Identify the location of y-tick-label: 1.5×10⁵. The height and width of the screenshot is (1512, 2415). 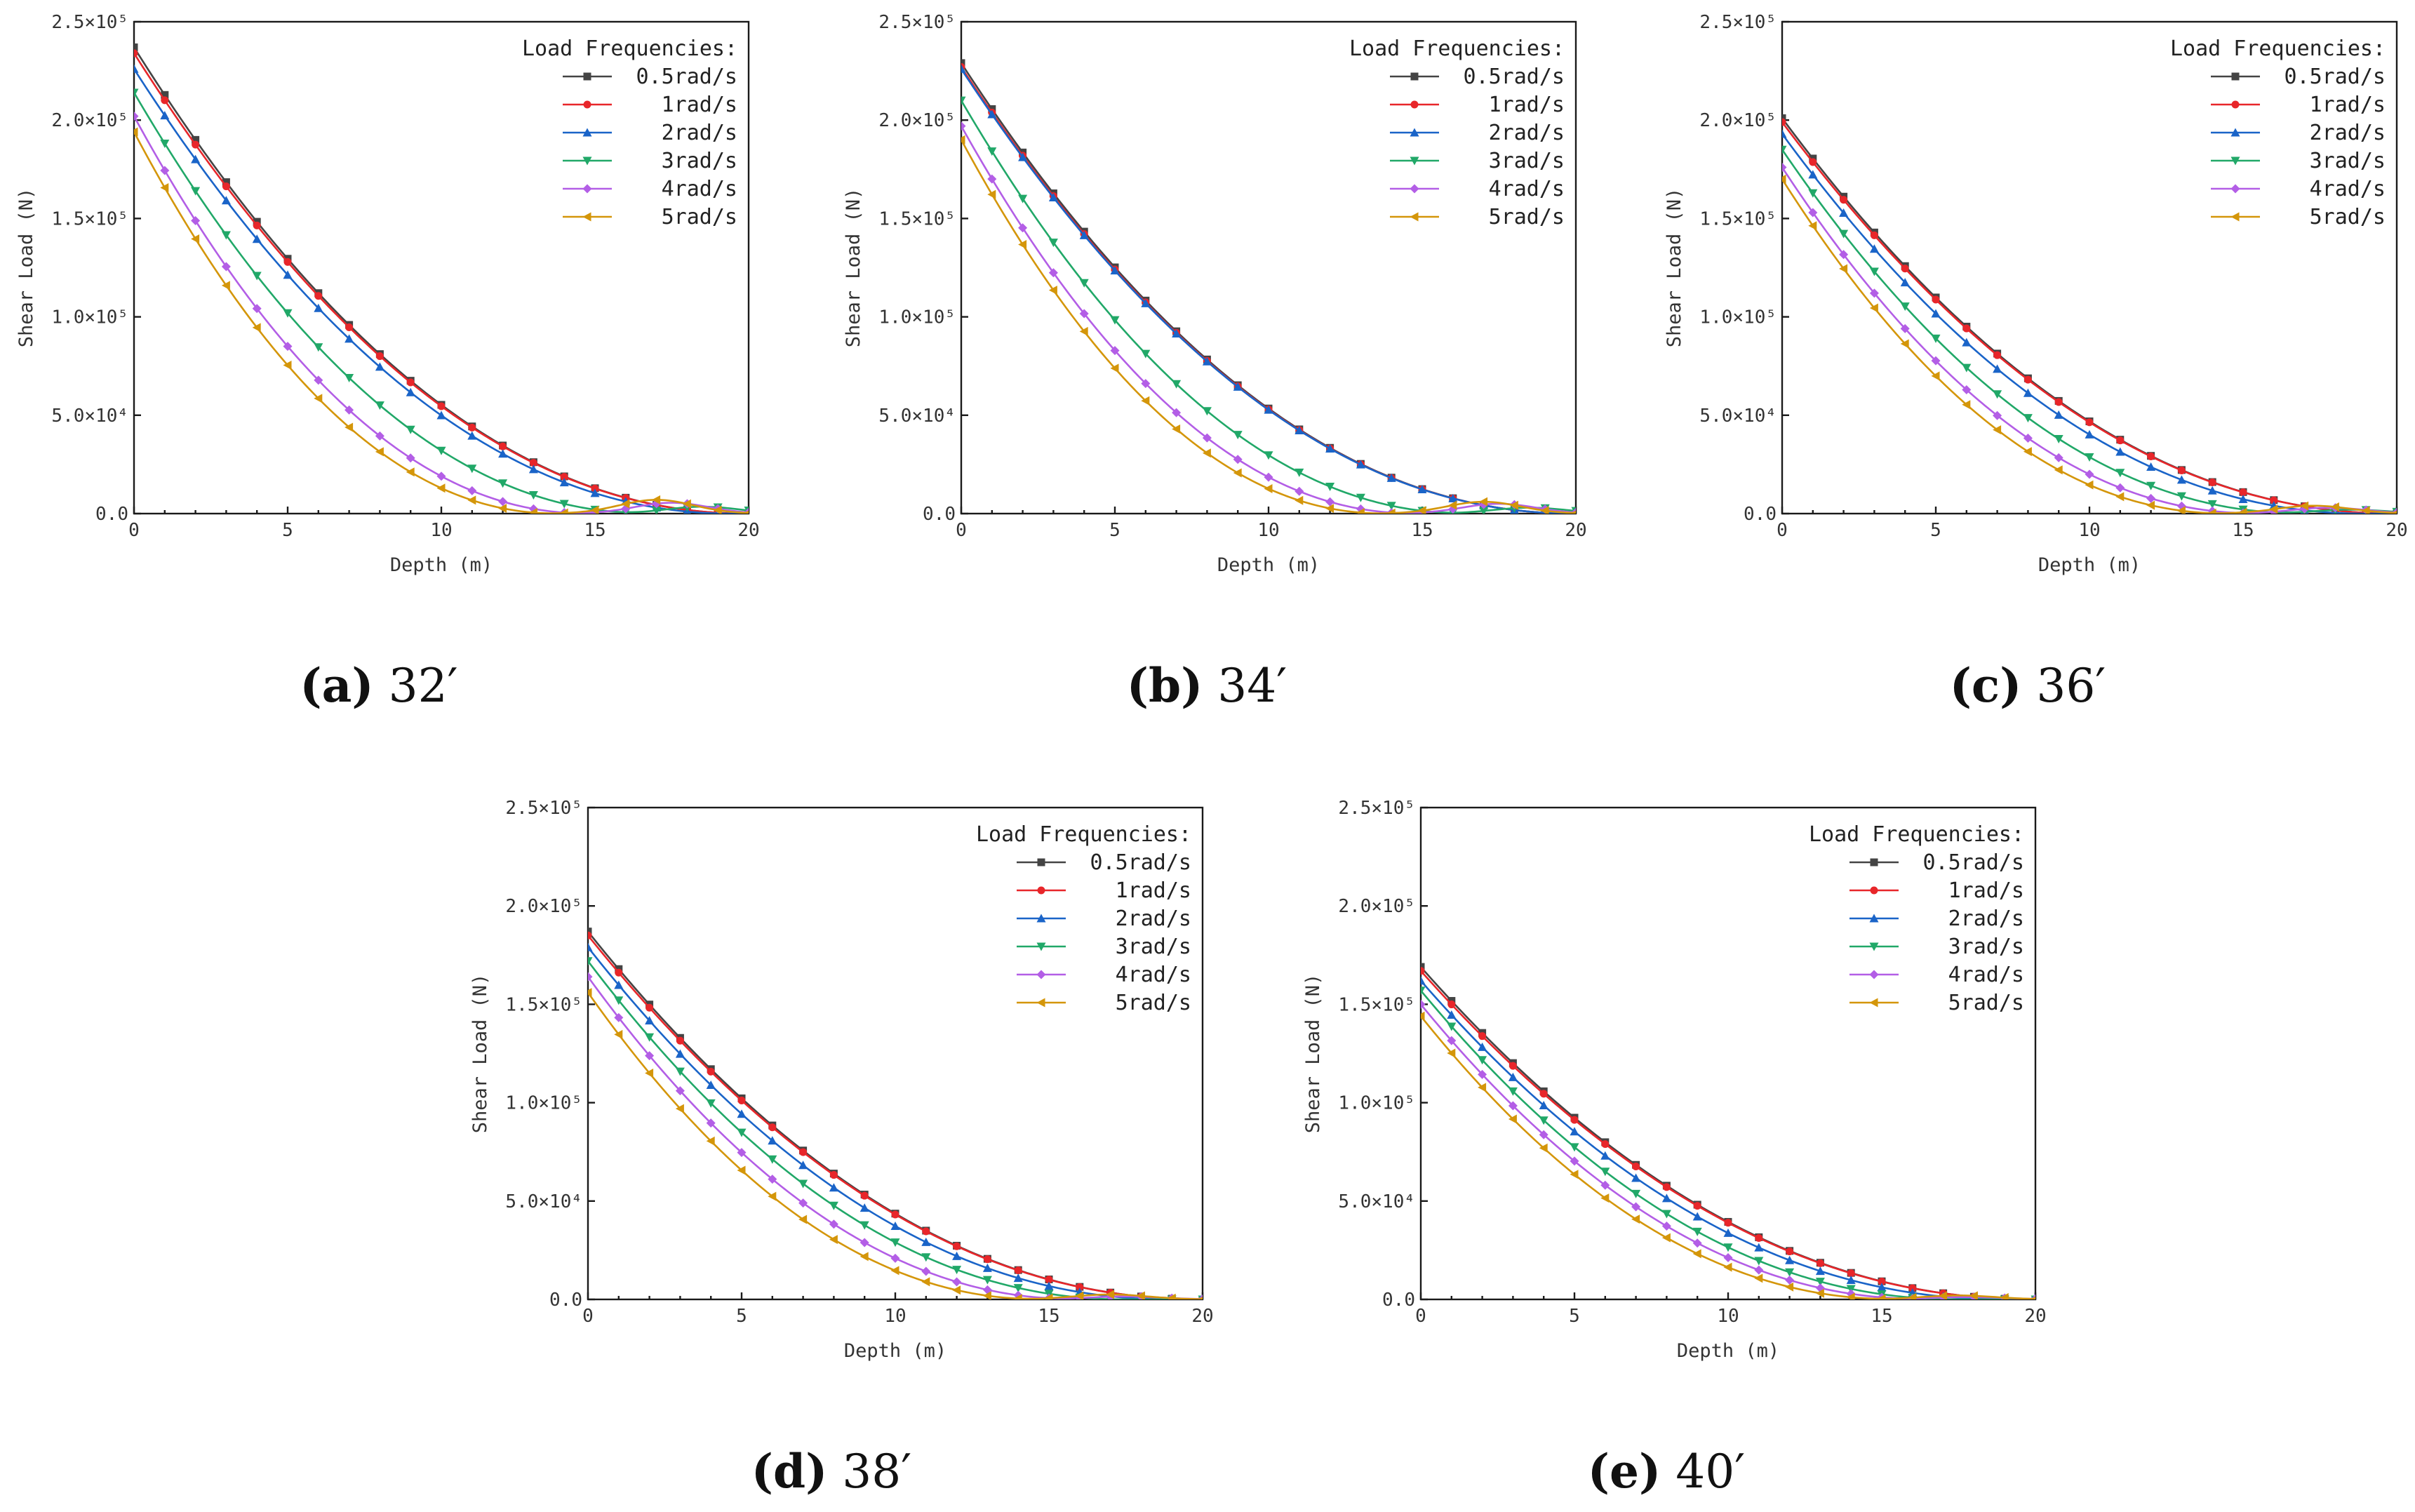
(89, 218).